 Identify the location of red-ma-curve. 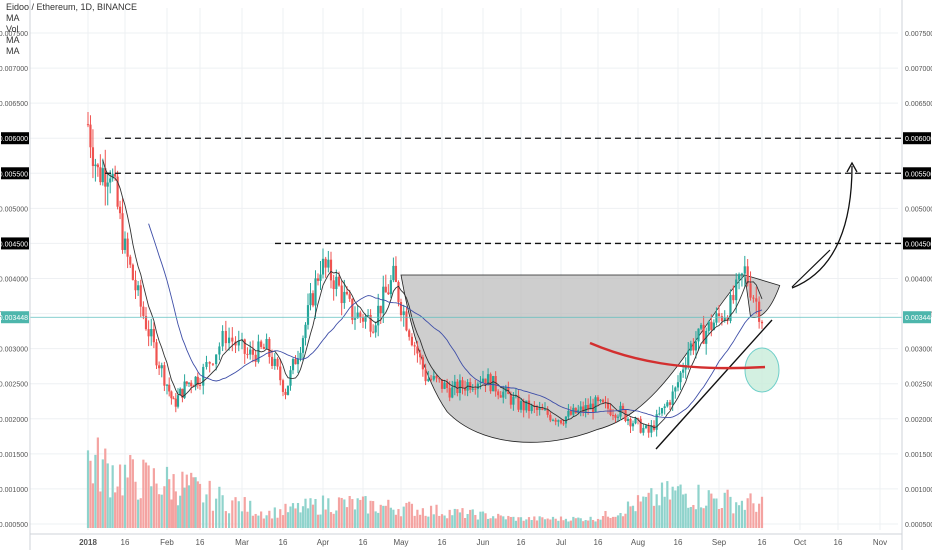
(677, 355).